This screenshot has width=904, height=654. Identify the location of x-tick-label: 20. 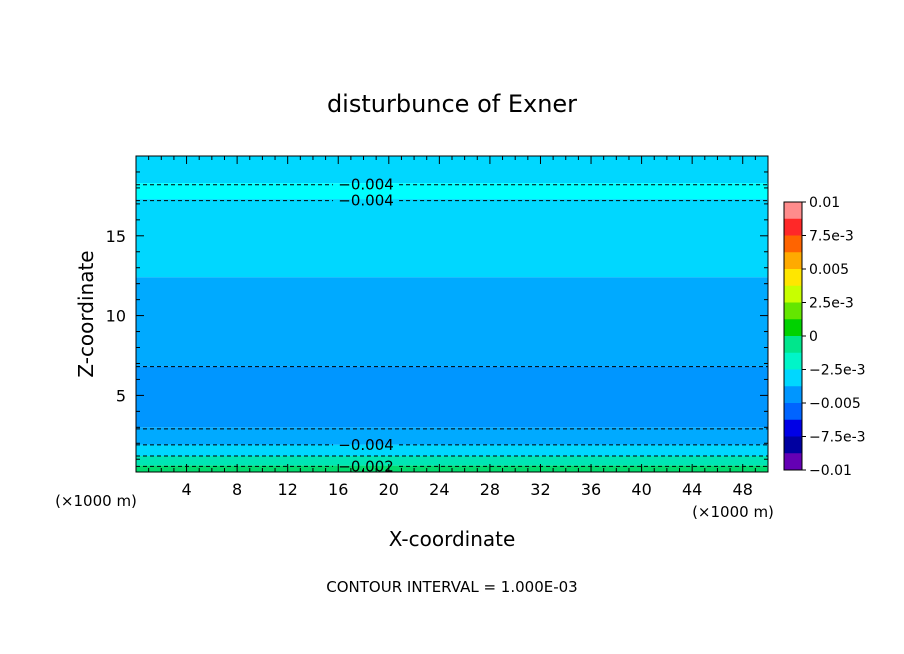
(389, 489).